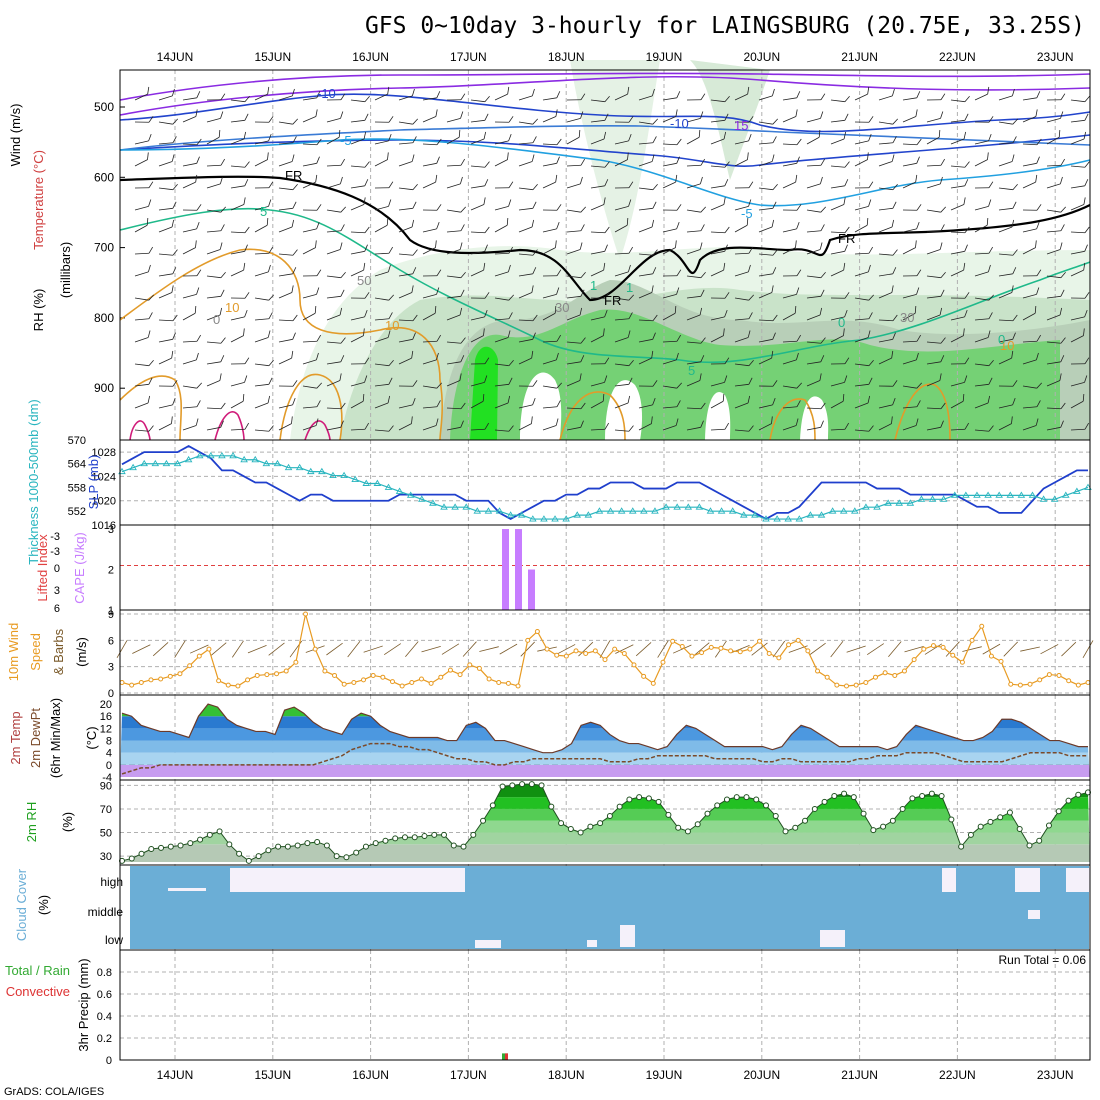 This screenshot has width=1100, height=1100. I want to click on contour-label: 30, so click(907, 317).